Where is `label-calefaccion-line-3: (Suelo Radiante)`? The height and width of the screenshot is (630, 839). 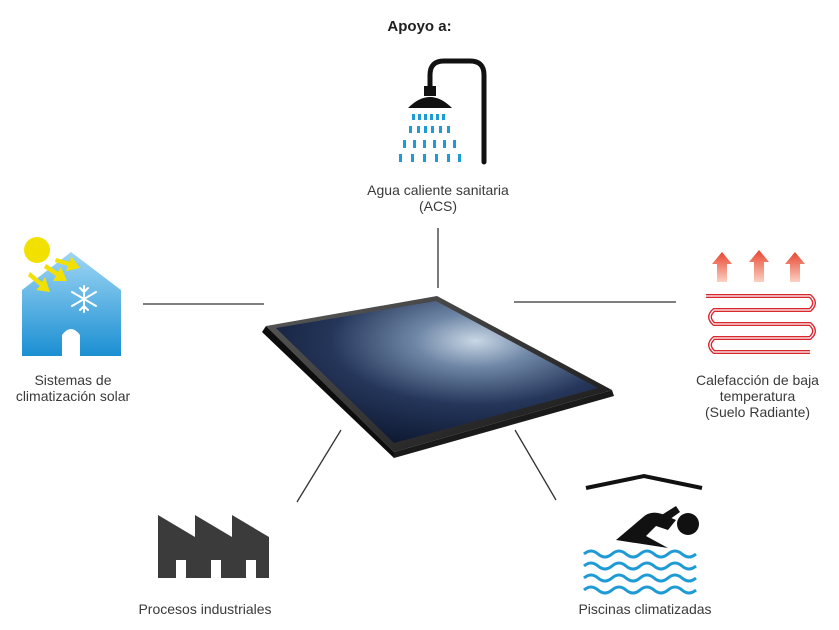
label-calefaccion-line-3: (Suelo Radiante) is located at coordinates (757, 412).